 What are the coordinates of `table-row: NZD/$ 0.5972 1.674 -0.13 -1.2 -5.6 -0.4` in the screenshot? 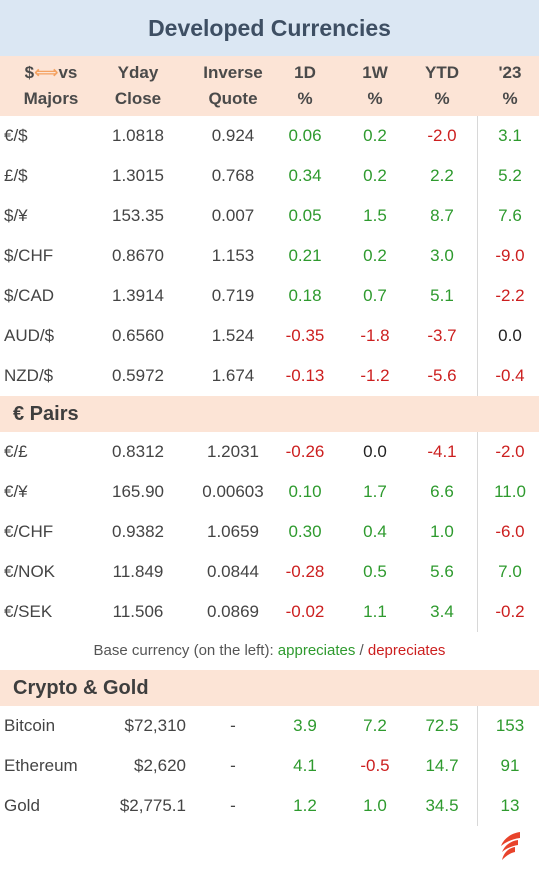 It's located at (269, 376).